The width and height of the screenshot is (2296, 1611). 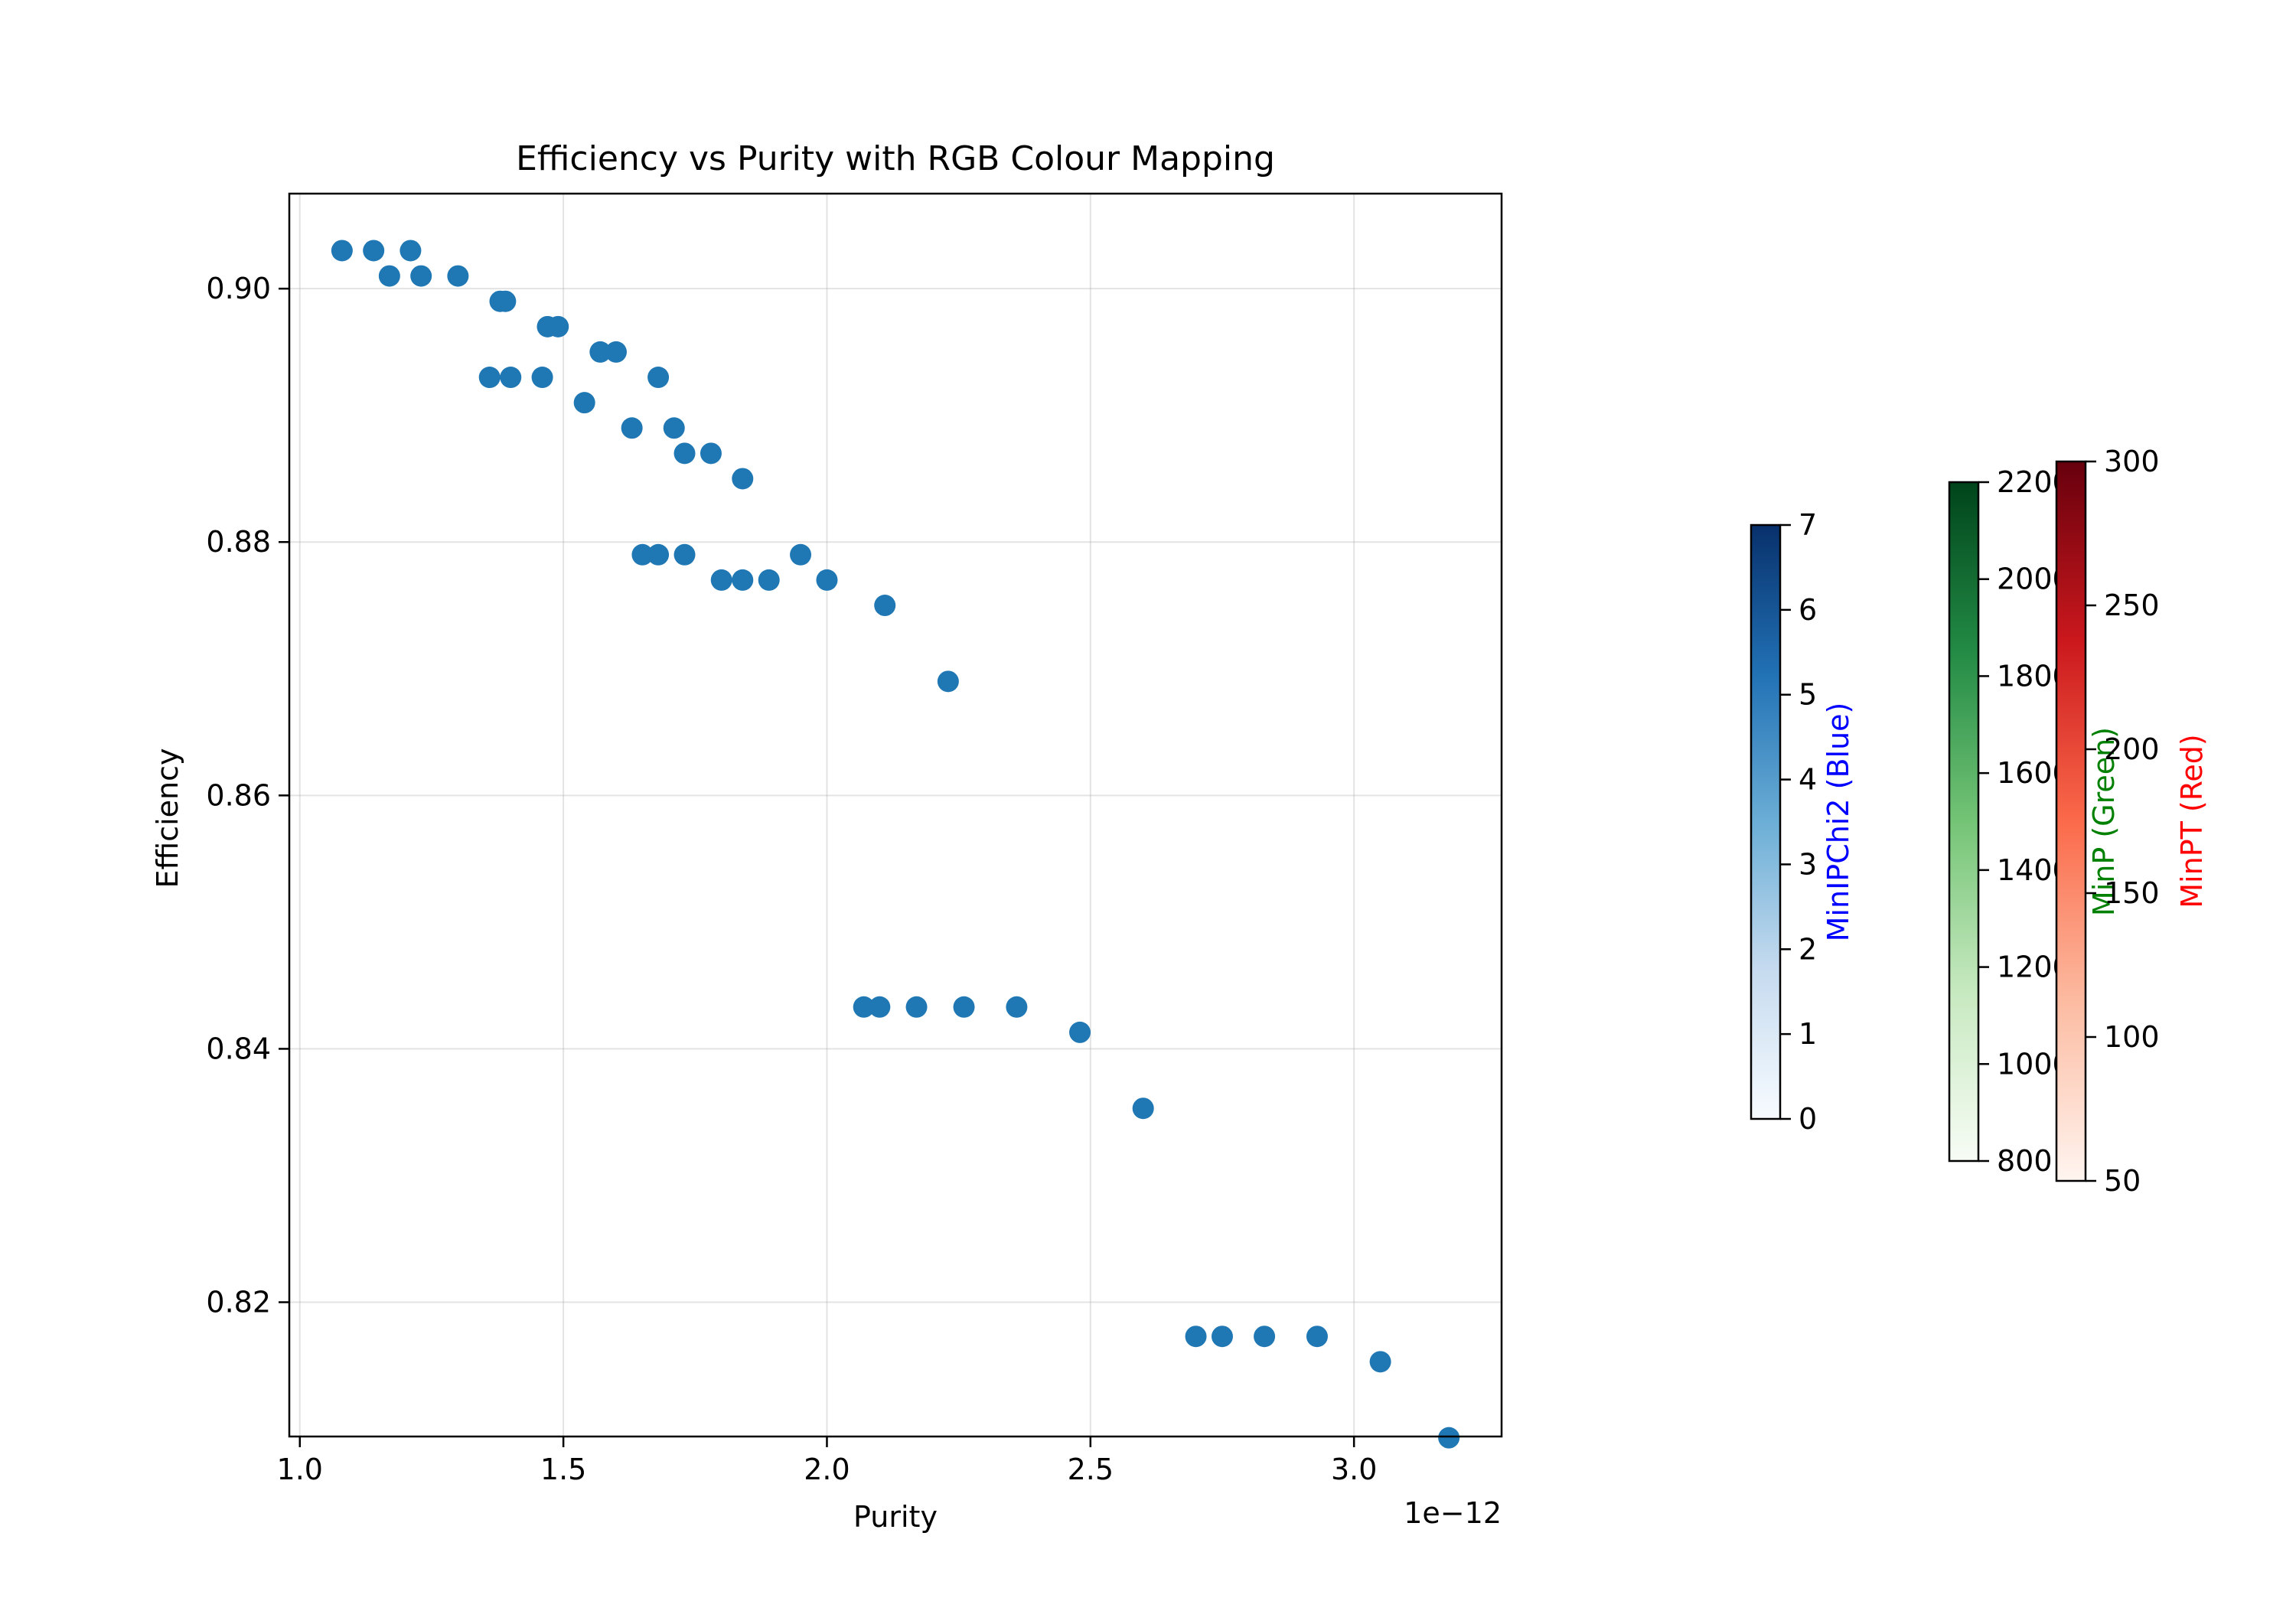 What do you see at coordinates (1808, 864) in the screenshot?
I see `colorbar-tick-label: 3` at bounding box center [1808, 864].